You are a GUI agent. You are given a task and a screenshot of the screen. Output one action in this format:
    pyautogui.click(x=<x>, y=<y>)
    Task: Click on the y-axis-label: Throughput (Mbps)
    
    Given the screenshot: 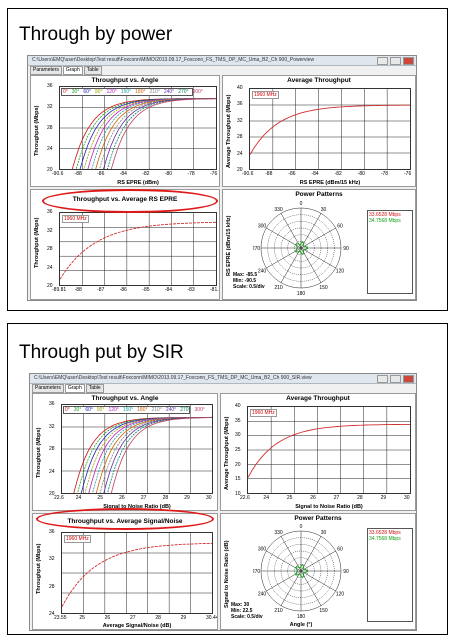 What is the action you would take?
    pyautogui.click(x=39, y=568)
    